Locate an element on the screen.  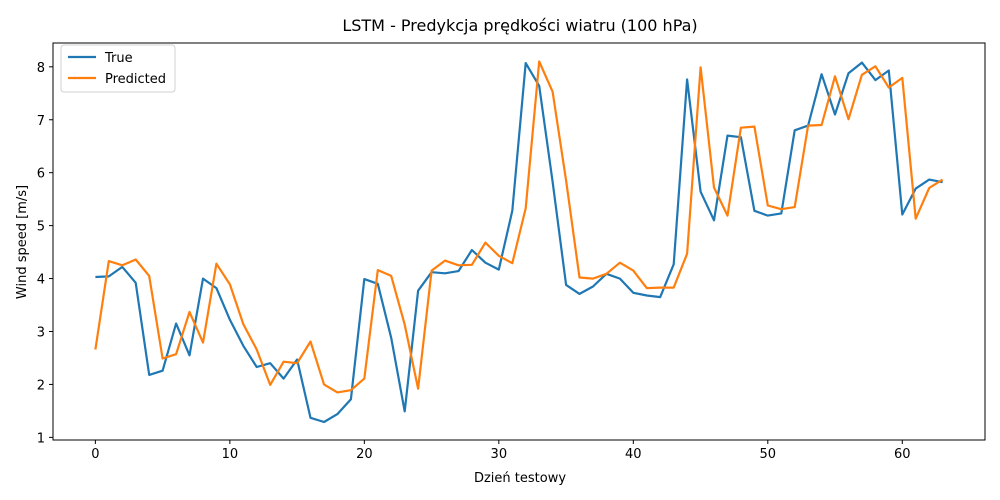
x-axis: 0 10 20 30 40 50 60 is located at coordinates (501, 451).